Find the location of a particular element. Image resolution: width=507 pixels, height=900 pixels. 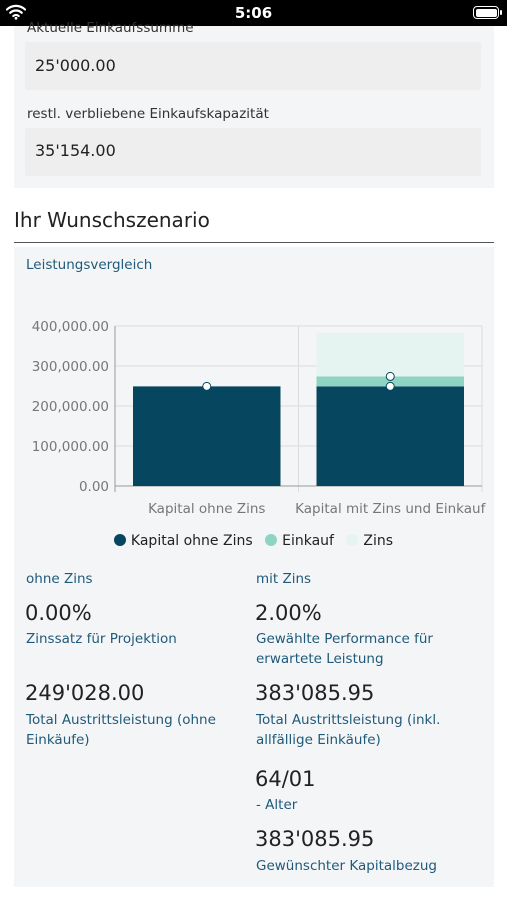

right-rate-label-line1: Gewählte Performance für is located at coordinates (344, 639).